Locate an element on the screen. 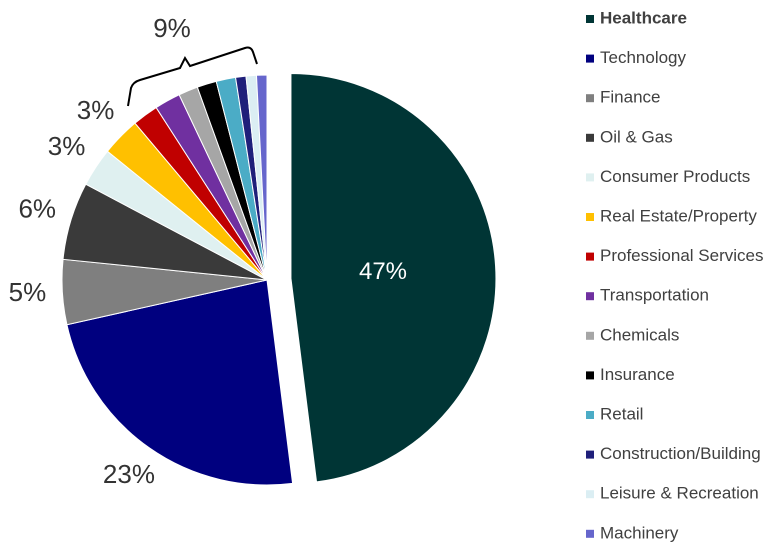  legend-label: Healthcare is located at coordinates (643, 17).